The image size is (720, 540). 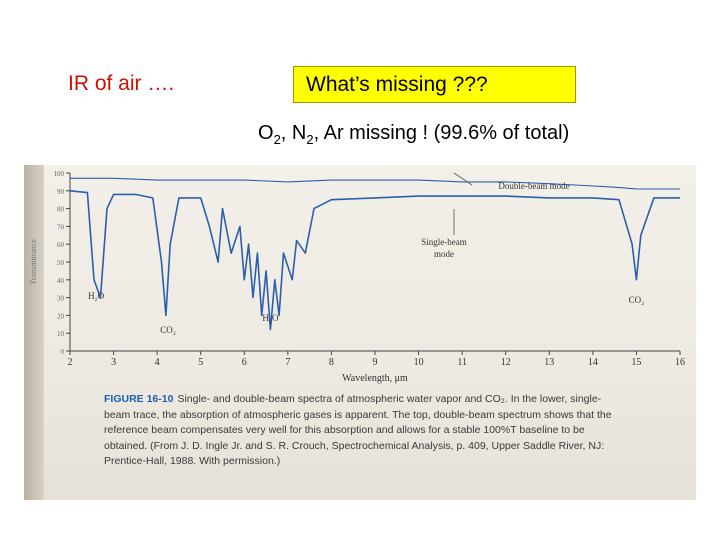 What do you see at coordinates (63, 352) in the screenshot?
I see `y-tick-label: 0` at bounding box center [63, 352].